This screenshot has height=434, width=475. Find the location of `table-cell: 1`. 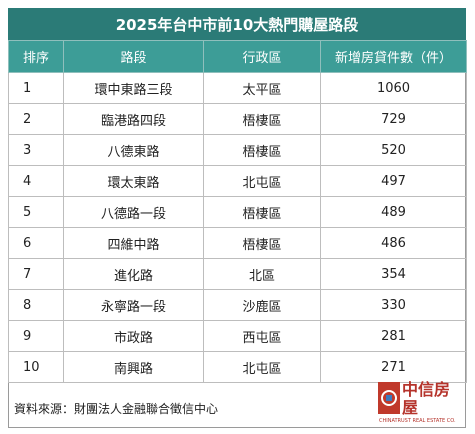

table-cell: 1 is located at coordinates (36, 88).